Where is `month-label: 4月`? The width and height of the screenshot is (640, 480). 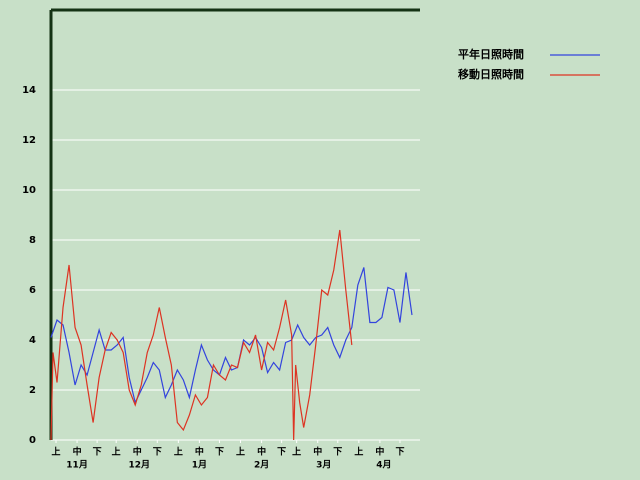 month-label: 4月 is located at coordinates (383, 465).